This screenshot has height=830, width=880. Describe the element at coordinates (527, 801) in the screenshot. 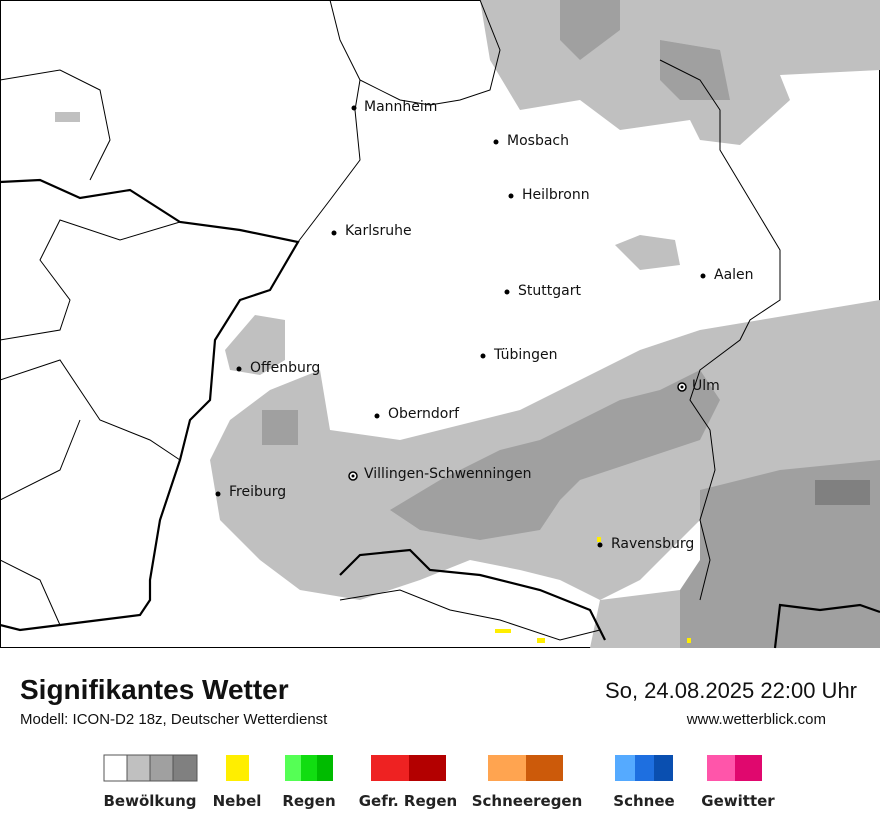

I see `legend-label: Schneeregen` at that location.